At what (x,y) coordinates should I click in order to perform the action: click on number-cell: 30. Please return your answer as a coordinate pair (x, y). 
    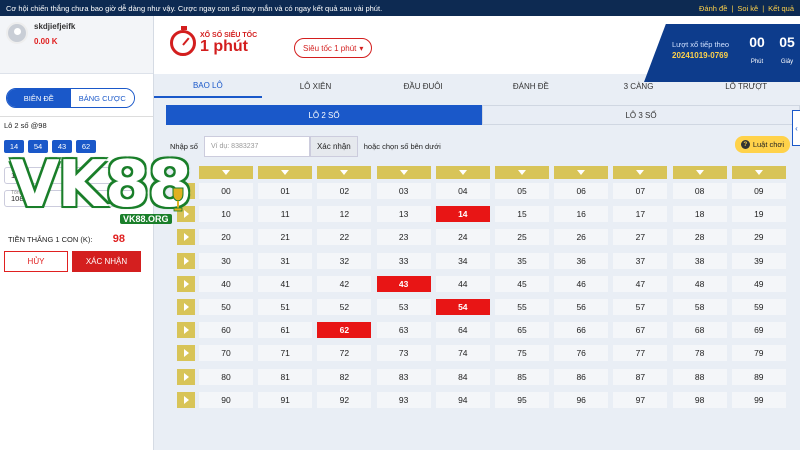
    Looking at the image, I should click on (226, 260).